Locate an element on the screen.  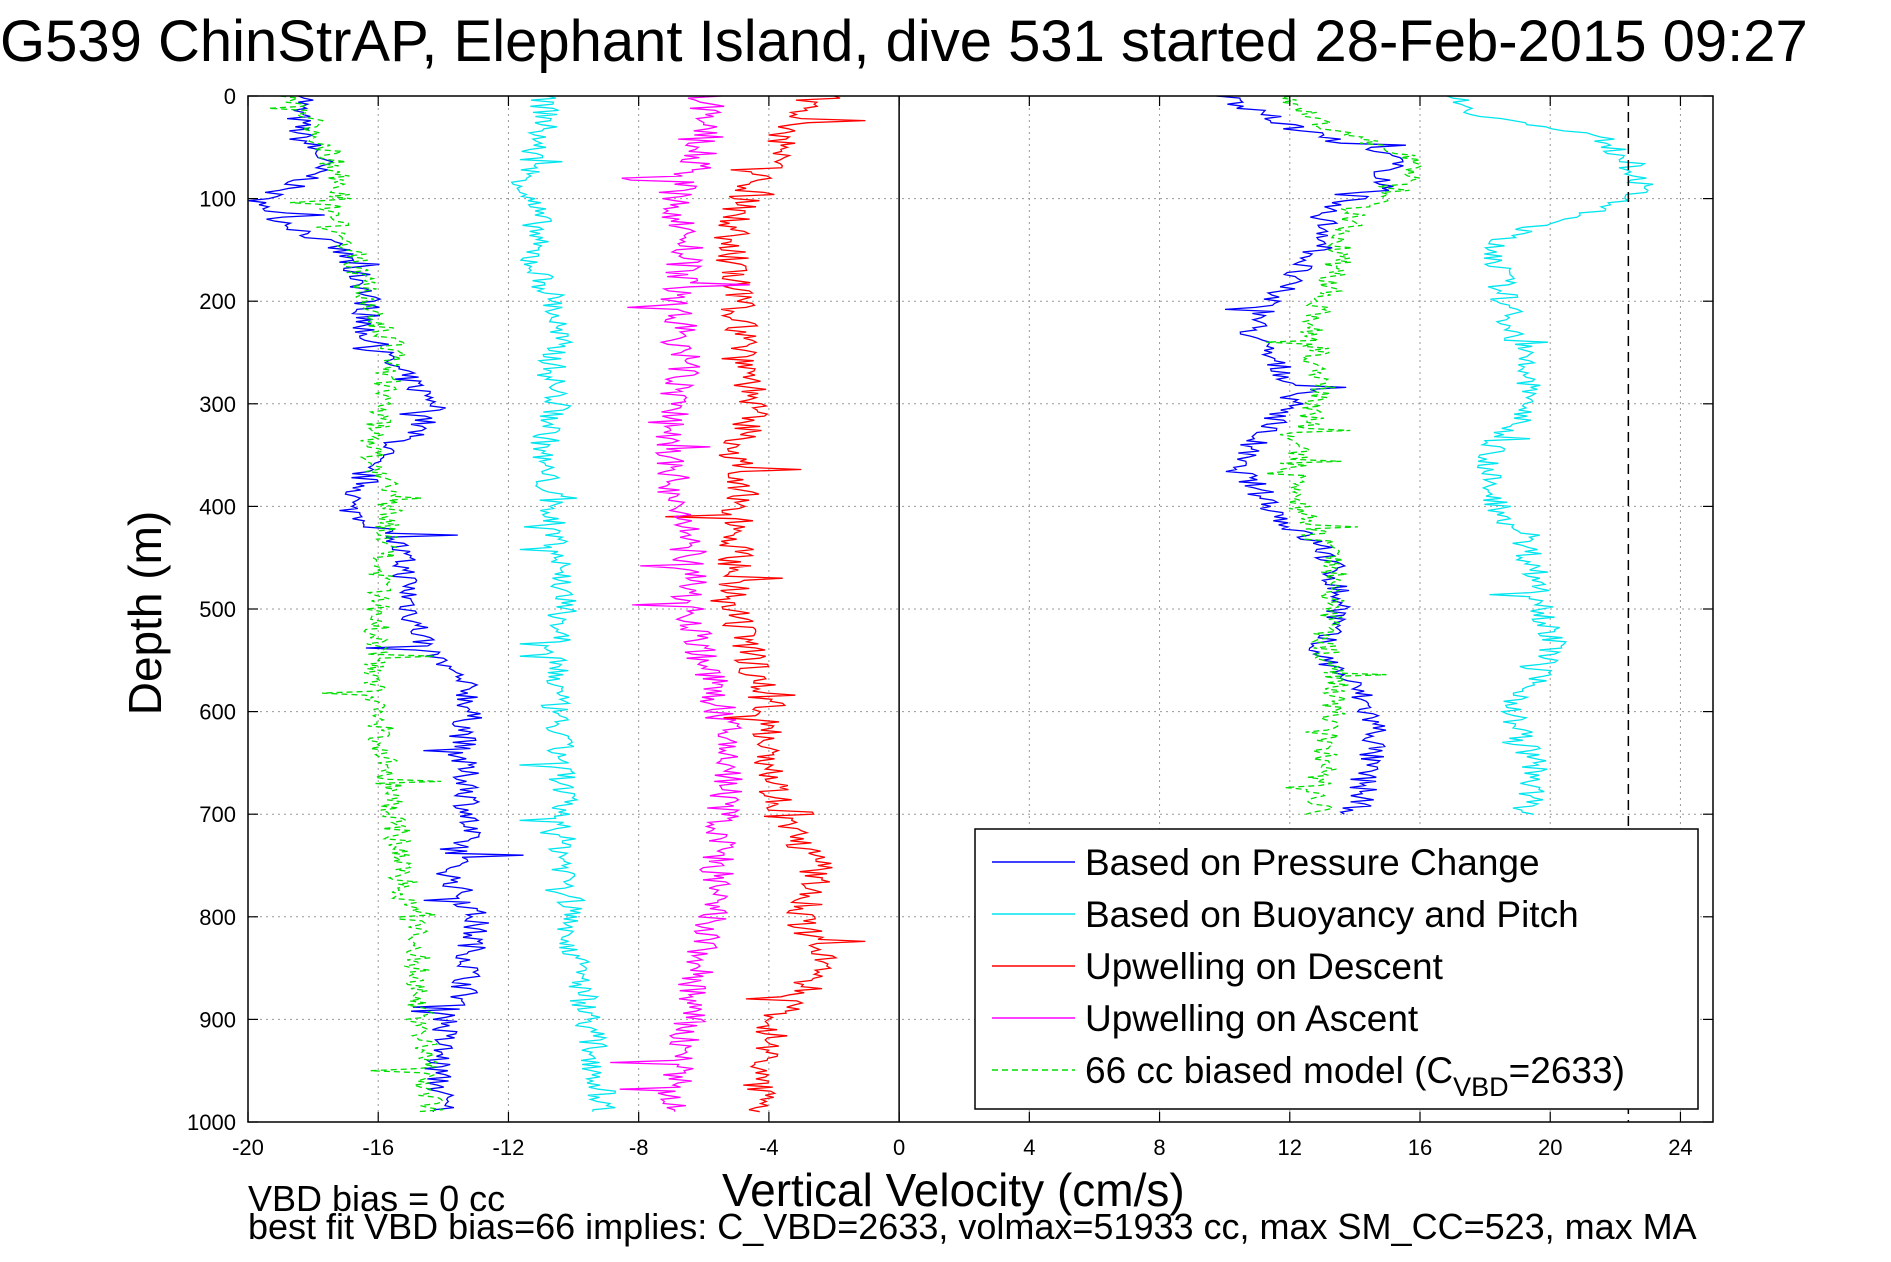
x-tick-label: -4 is located at coordinates (769, 1147).